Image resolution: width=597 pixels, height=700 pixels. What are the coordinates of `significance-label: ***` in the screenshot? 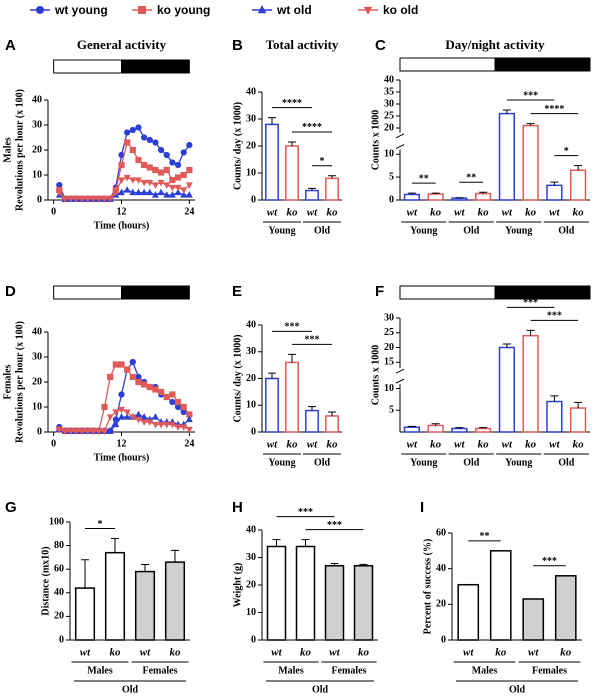 It's located at (305, 512).